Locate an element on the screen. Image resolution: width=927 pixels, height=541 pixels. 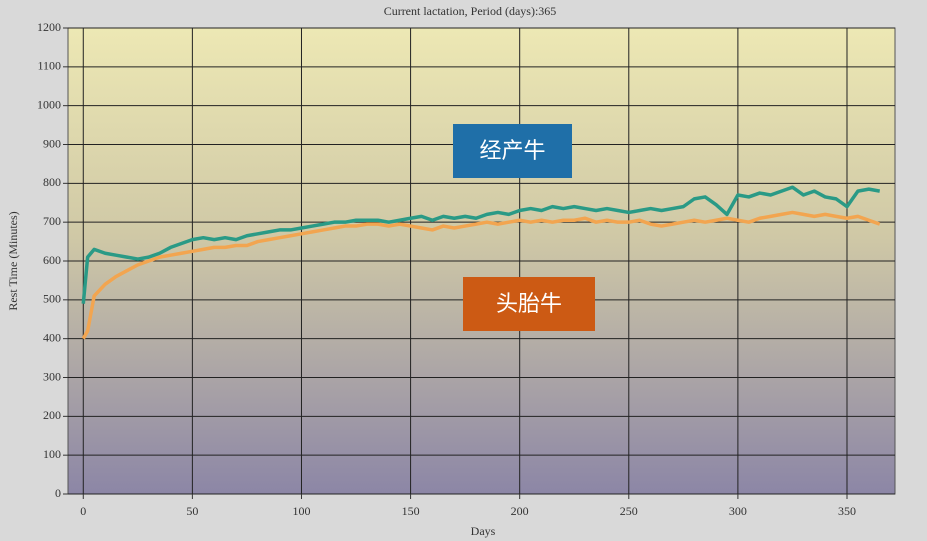
y-tick-label: 700 is located at coordinates (52, 221).